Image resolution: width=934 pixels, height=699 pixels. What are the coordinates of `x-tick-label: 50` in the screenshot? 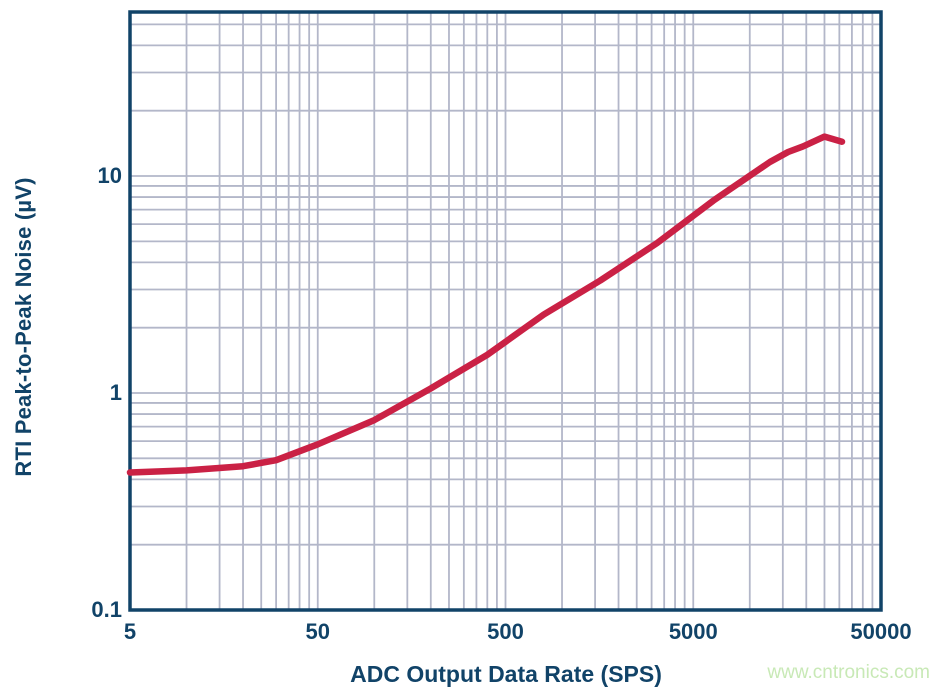 It's located at (318, 631).